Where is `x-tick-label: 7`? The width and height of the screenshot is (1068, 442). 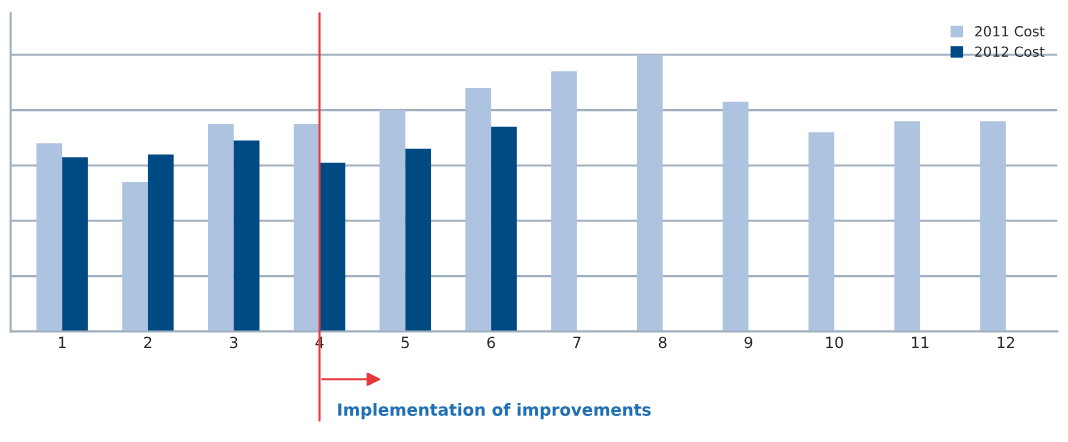 x-tick-label: 7 is located at coordinates (577, 342).